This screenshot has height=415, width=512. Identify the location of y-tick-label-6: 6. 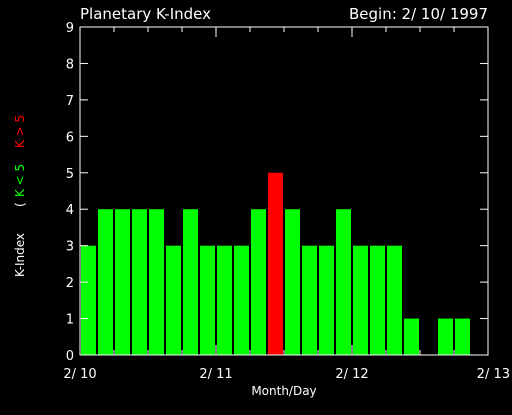
(70, 137).